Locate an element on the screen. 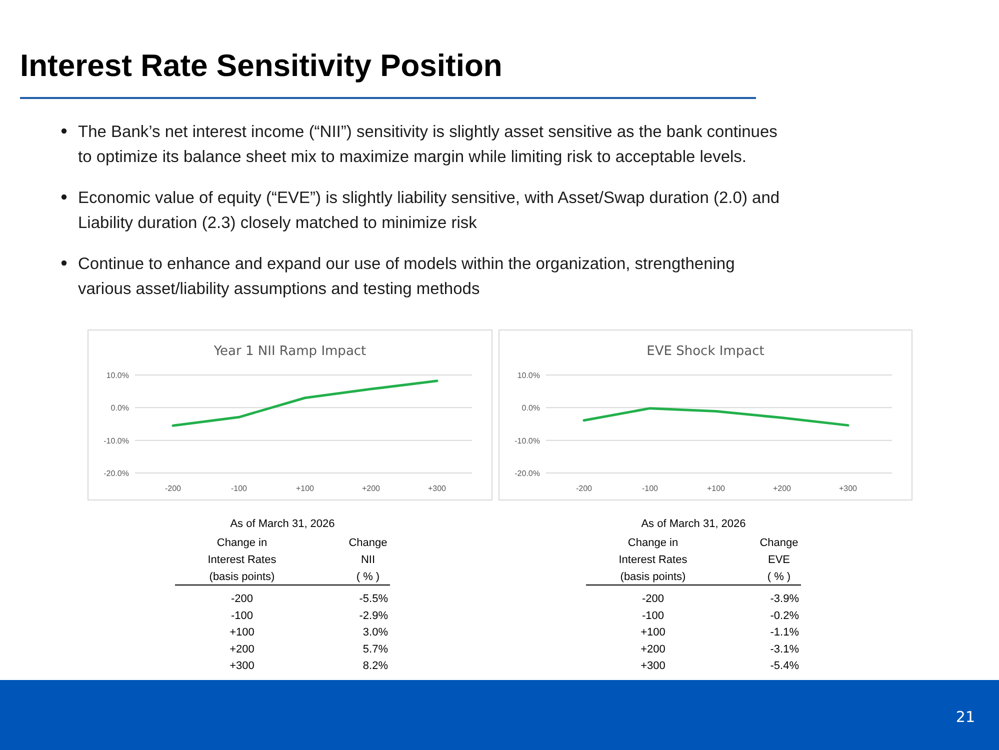  text: 8.2% is located at coordinates (375, 666).